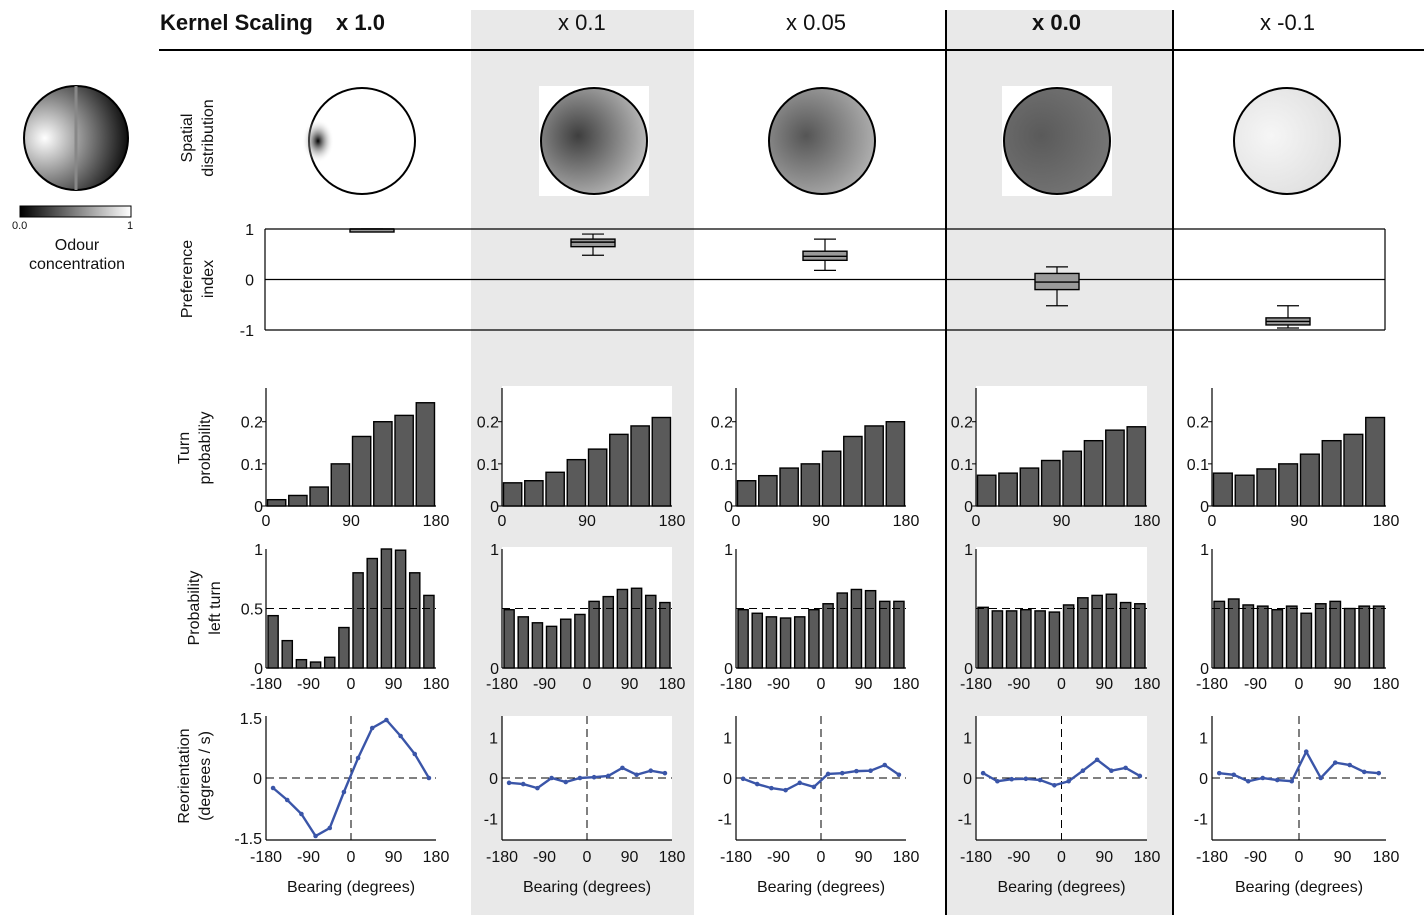  I want to click on colorbar-min-label: 0.0, so click(20, 226).